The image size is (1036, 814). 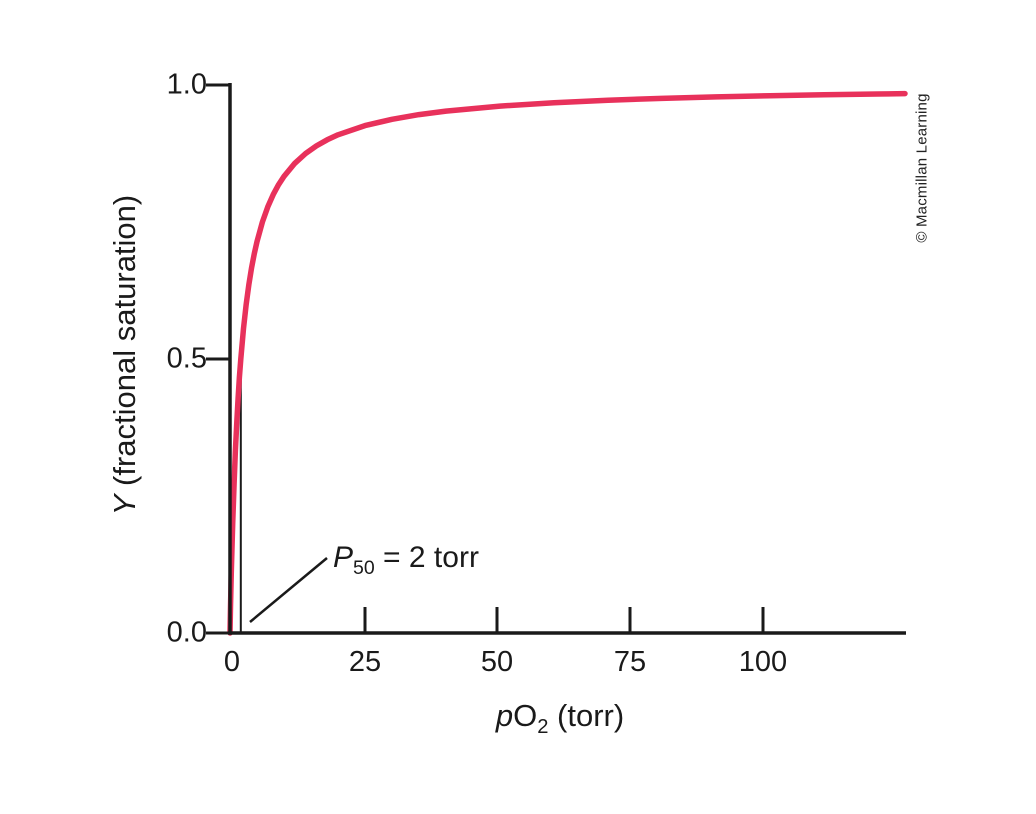 I want to click on x-axis-ticks, so click(x=564, y=620).